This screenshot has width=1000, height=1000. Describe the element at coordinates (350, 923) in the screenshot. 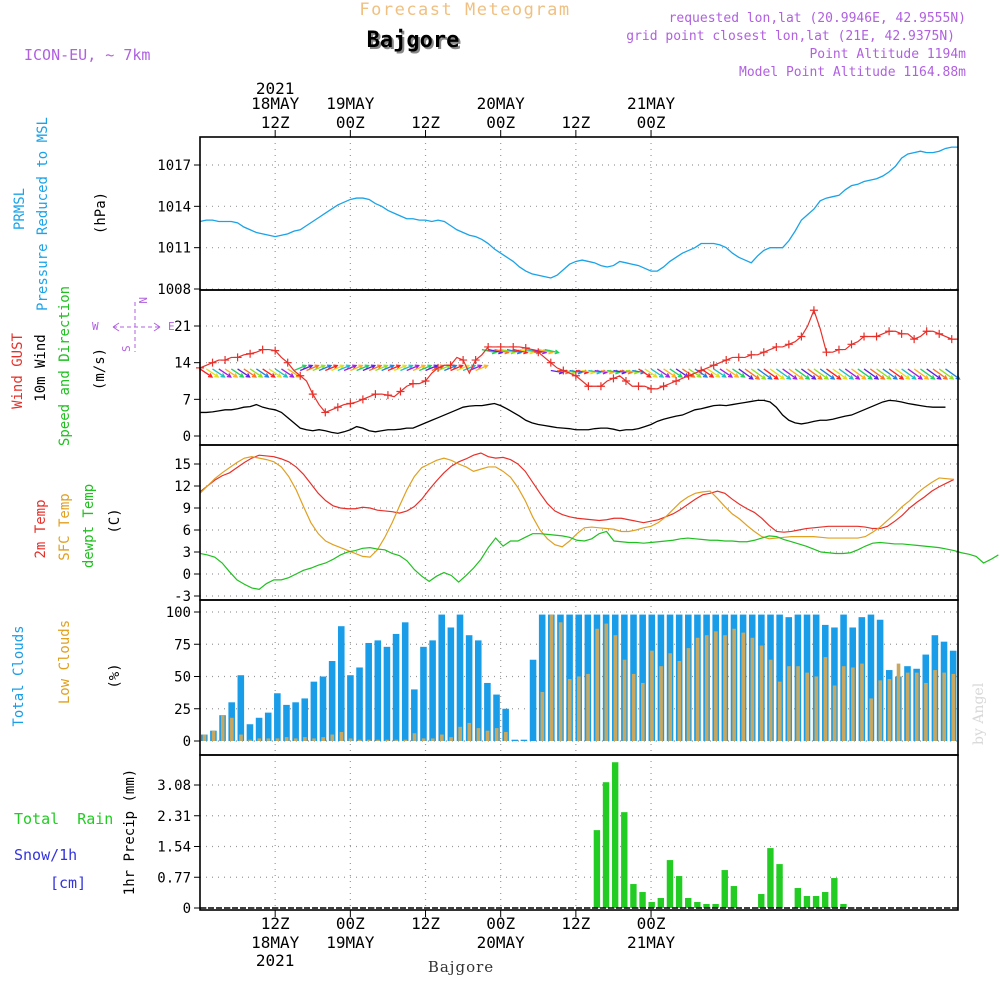

I see `bottom-axis-label: 00Z` at that location.